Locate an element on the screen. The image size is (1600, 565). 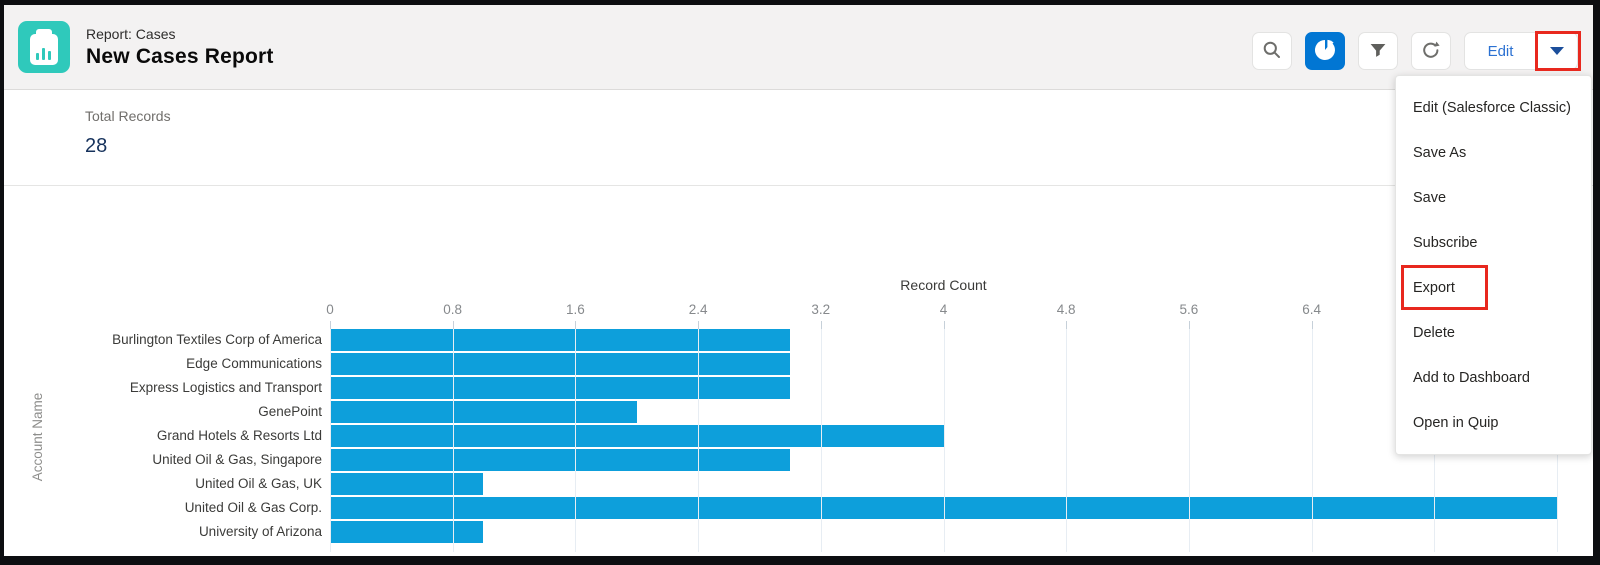
filter-funnel-icon is located at coordinates (1378, 51).